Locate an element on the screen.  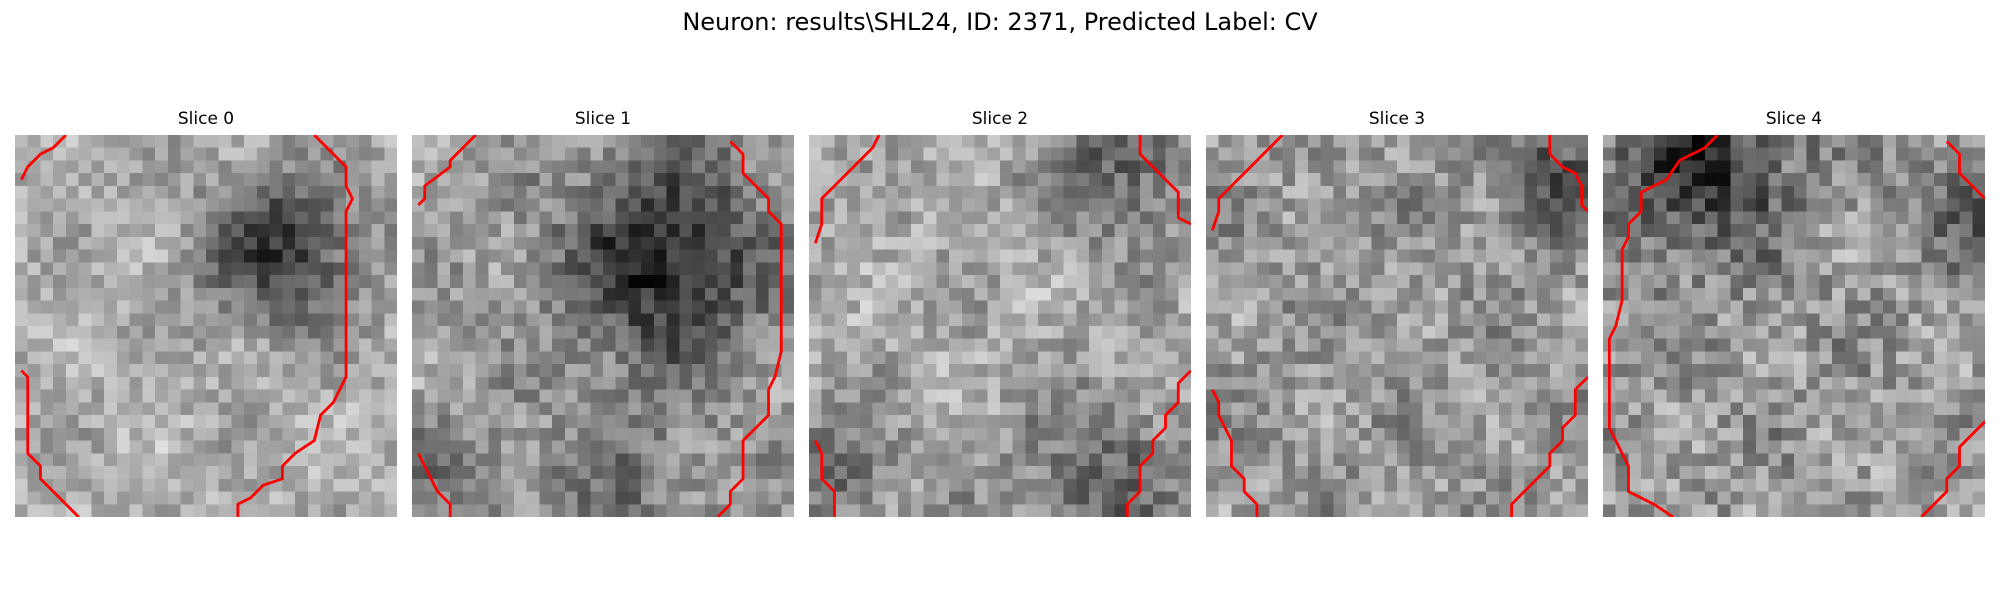
slice-panel-3: Slice 3 is located at coordinates (1397, 312).